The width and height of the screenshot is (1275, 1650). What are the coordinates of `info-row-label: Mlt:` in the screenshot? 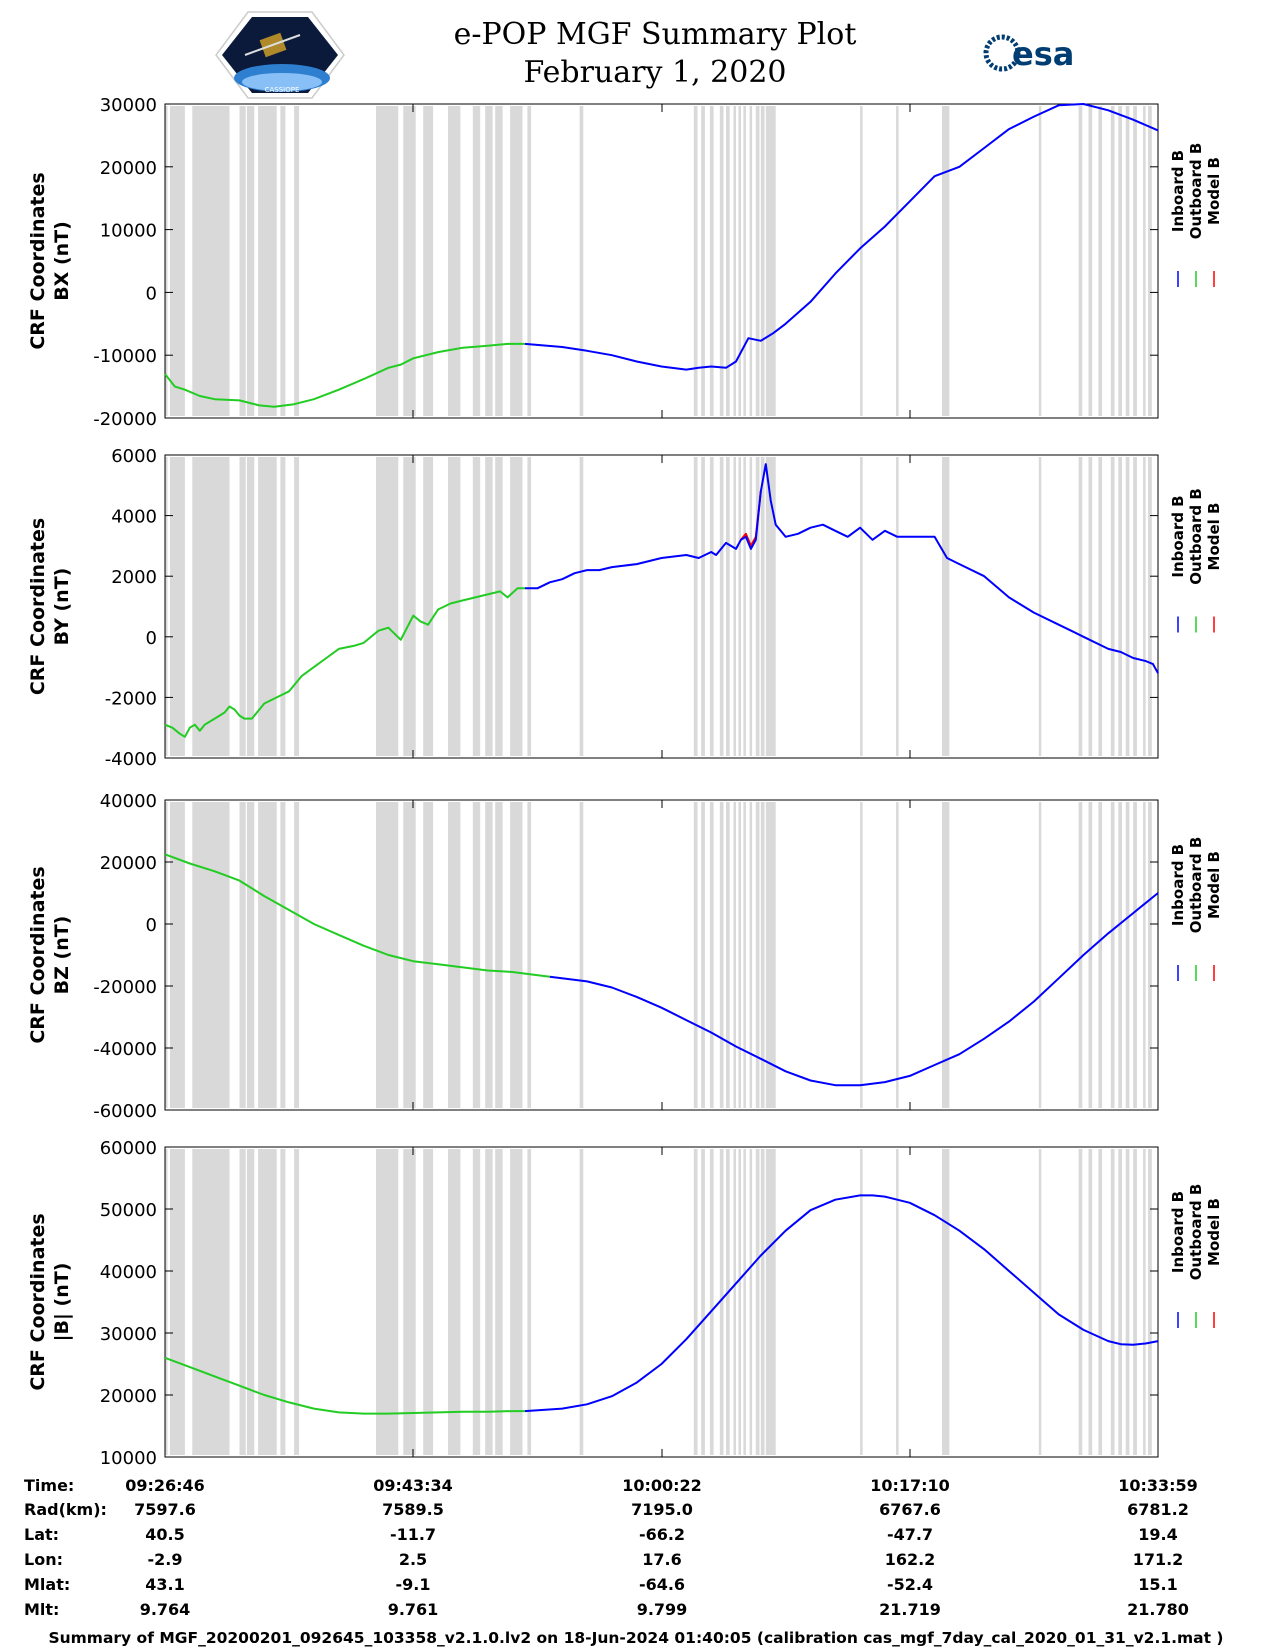 It's located at (41, 1609).